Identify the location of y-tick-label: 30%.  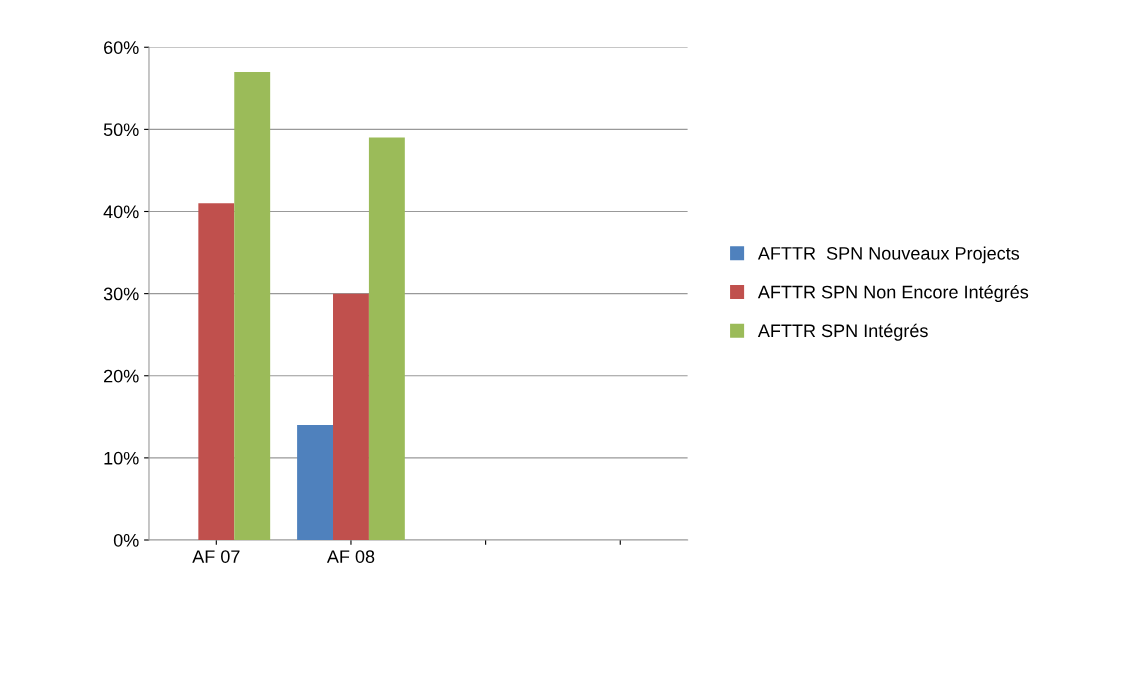
(121, 294).